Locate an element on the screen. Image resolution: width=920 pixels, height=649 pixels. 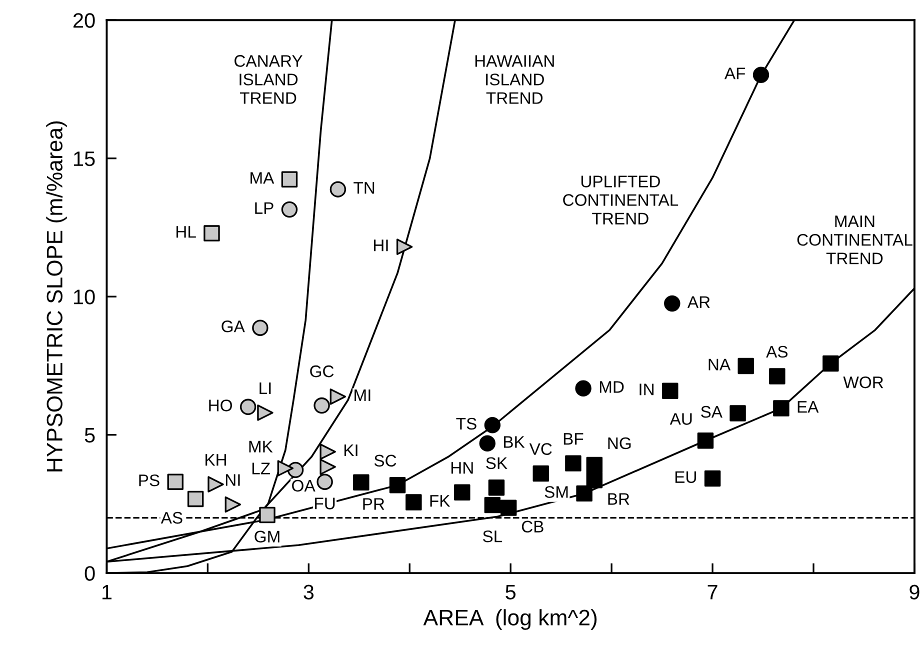
annotation: MD is located at coordinates (612, 387).